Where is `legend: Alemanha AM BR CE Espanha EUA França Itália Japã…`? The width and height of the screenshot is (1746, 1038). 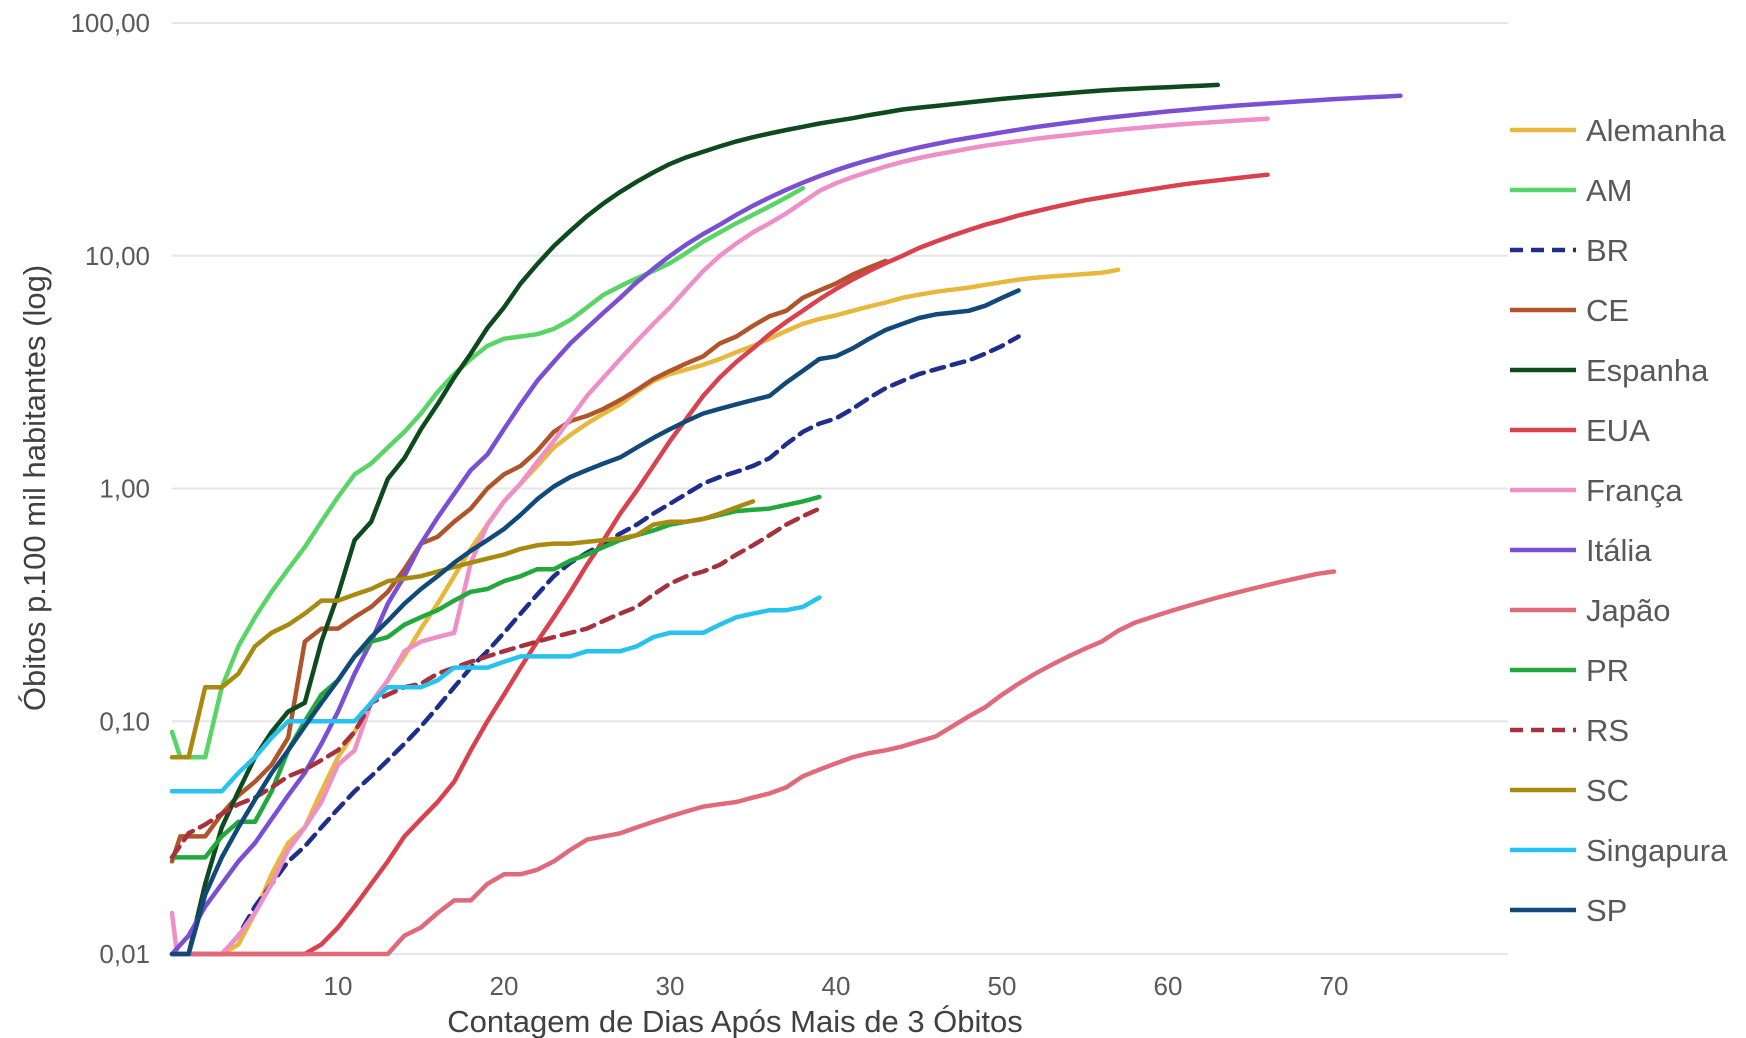 legend: Alemanha AM BR CE Espanha EUA França Itália Japã… is located at coordinates (1619, 520).